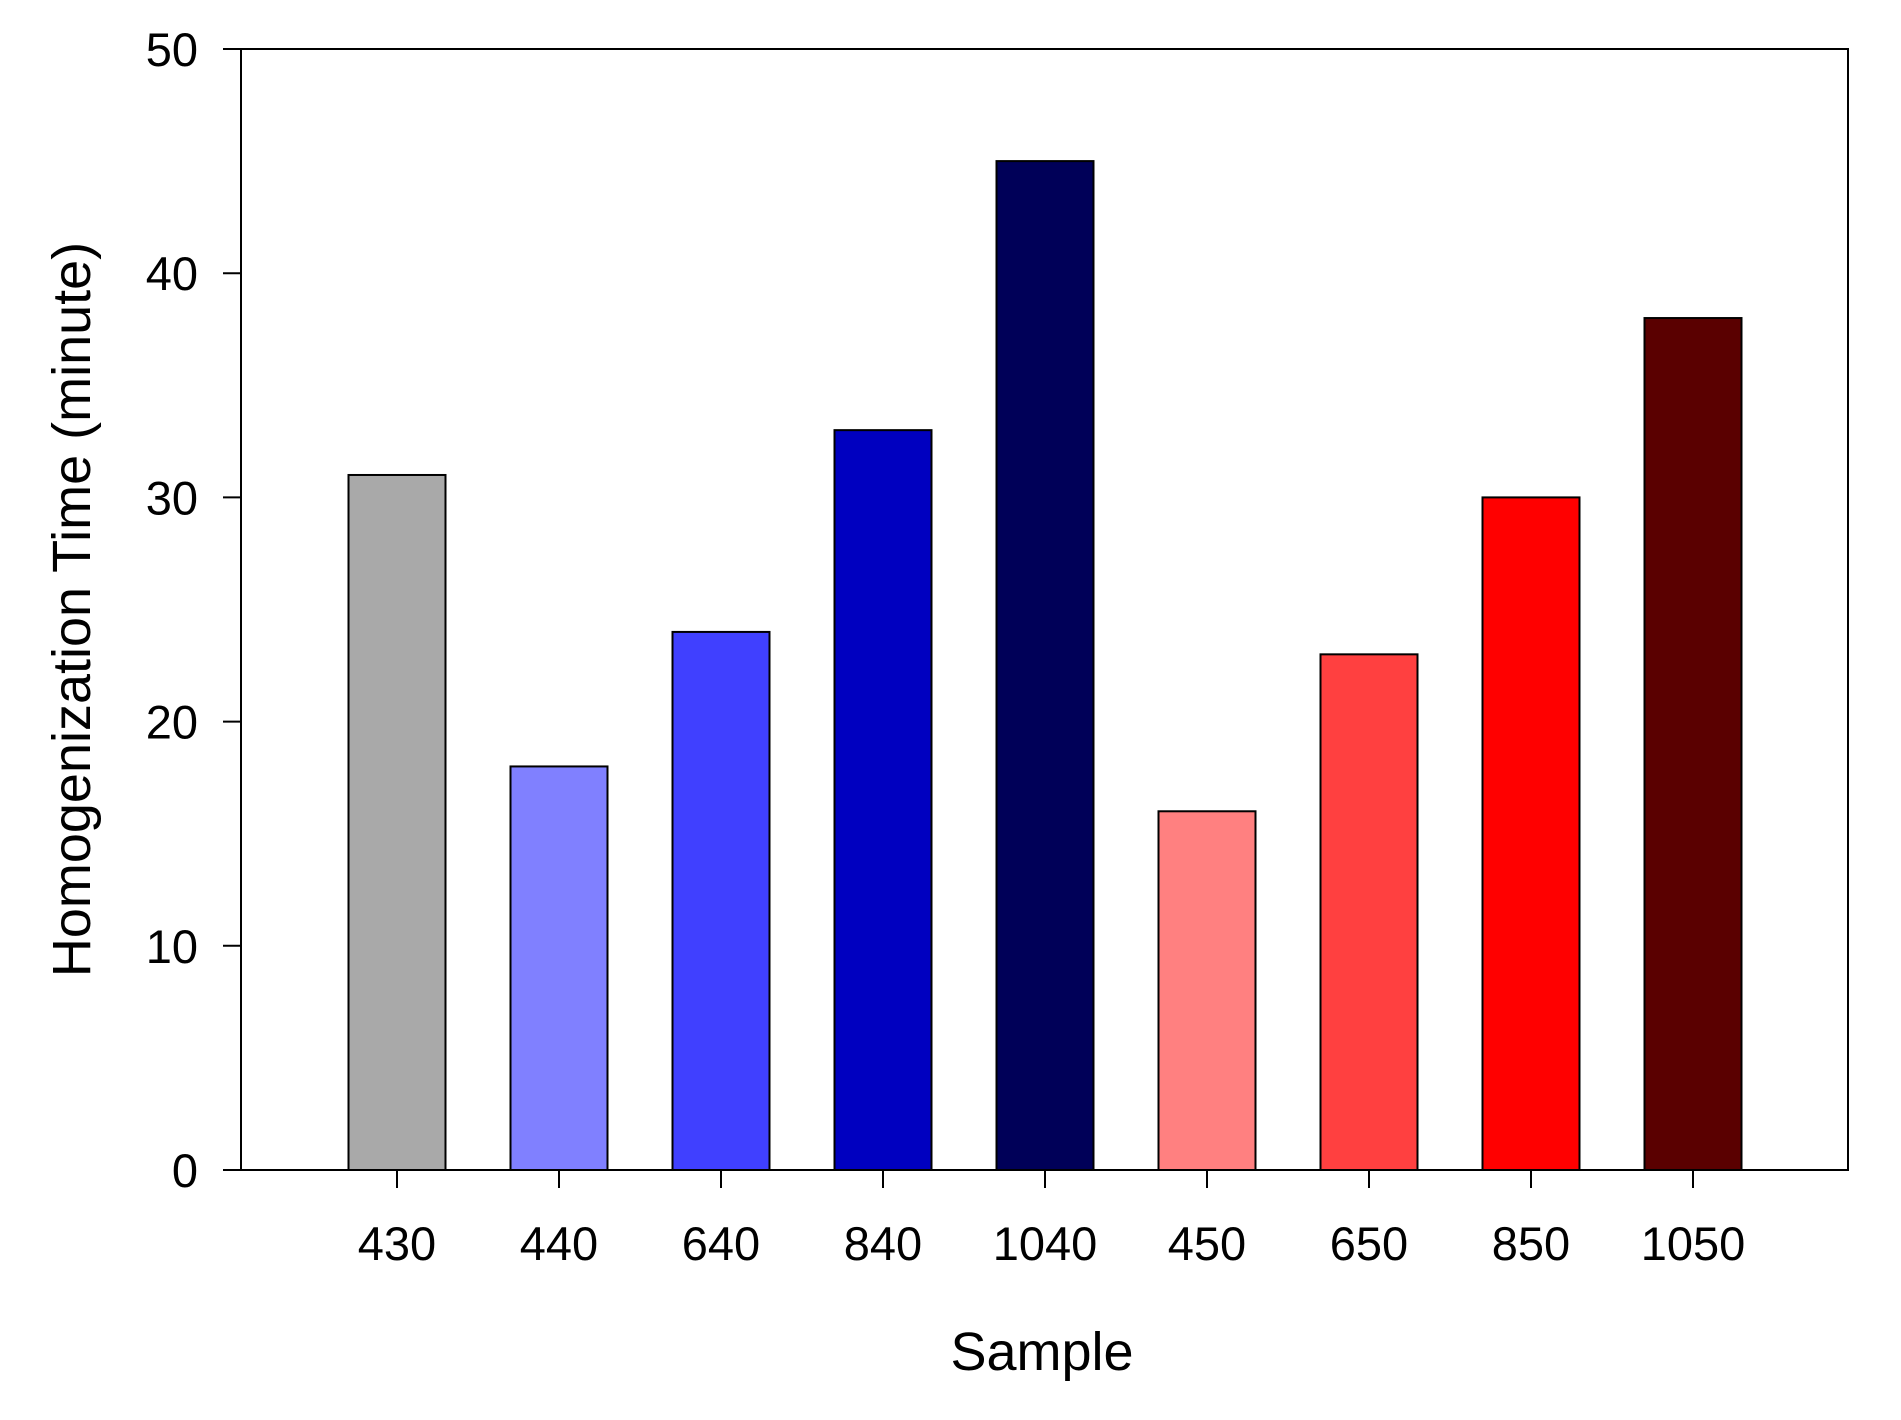 The height and width of the screenshot is (1420, 1901). I want to click on y-tick-label: 40, so click(172, 273).